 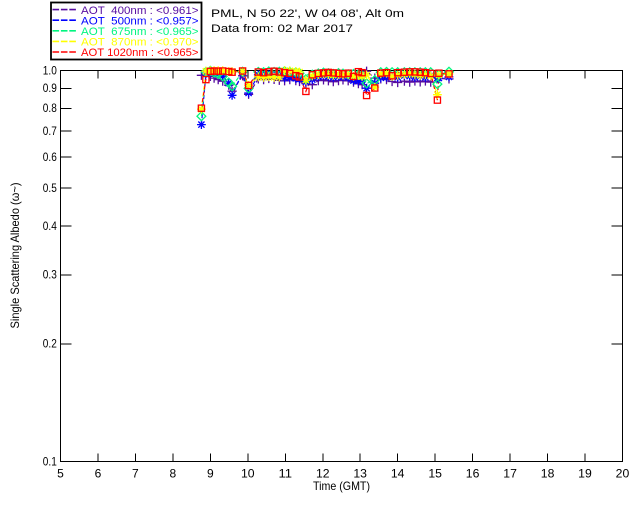 What do you see at coordinates (140, 11) in the screenshot?
I see `svg-text: AOT 400nm : <0.961>` at bounding box center [140, 11].